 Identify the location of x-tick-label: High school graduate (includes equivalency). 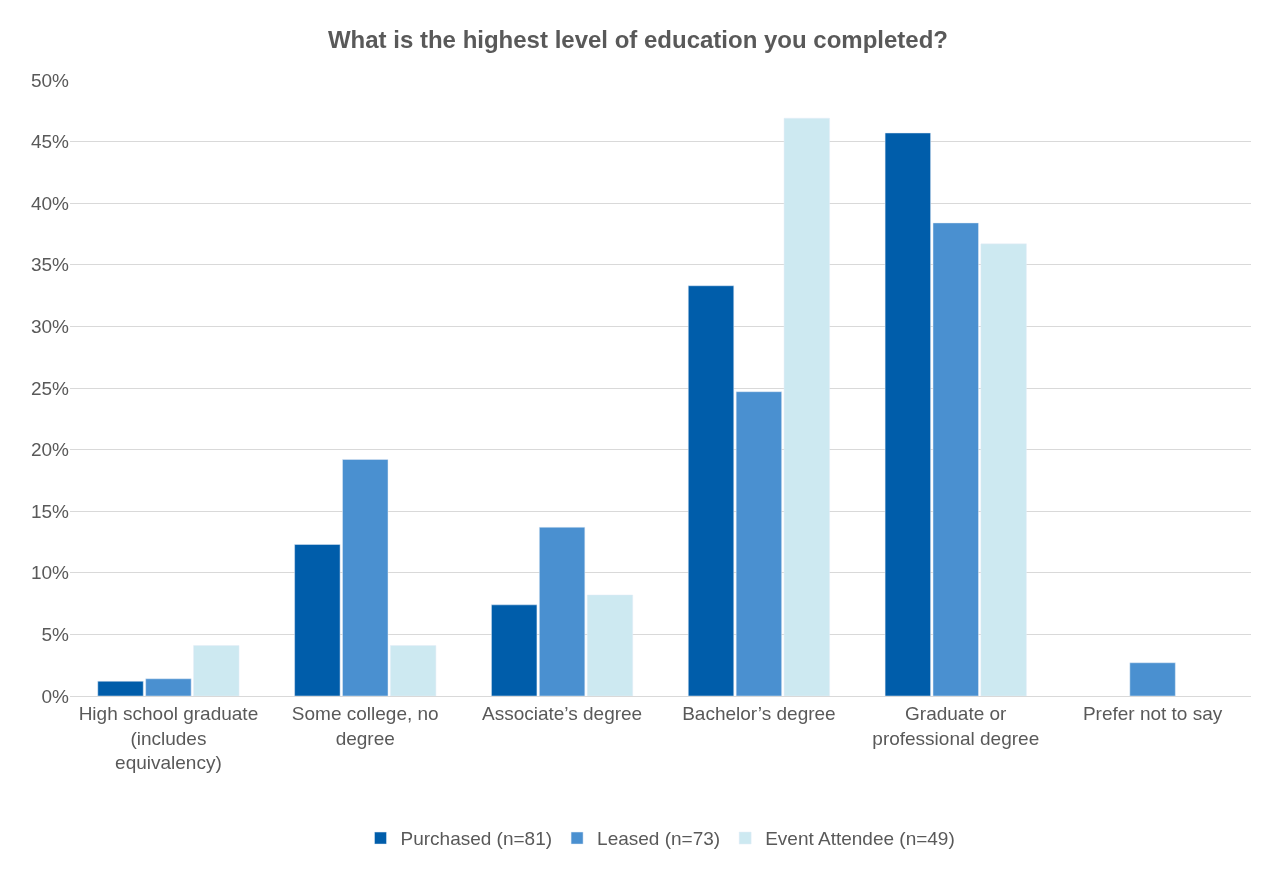
(168, 738).